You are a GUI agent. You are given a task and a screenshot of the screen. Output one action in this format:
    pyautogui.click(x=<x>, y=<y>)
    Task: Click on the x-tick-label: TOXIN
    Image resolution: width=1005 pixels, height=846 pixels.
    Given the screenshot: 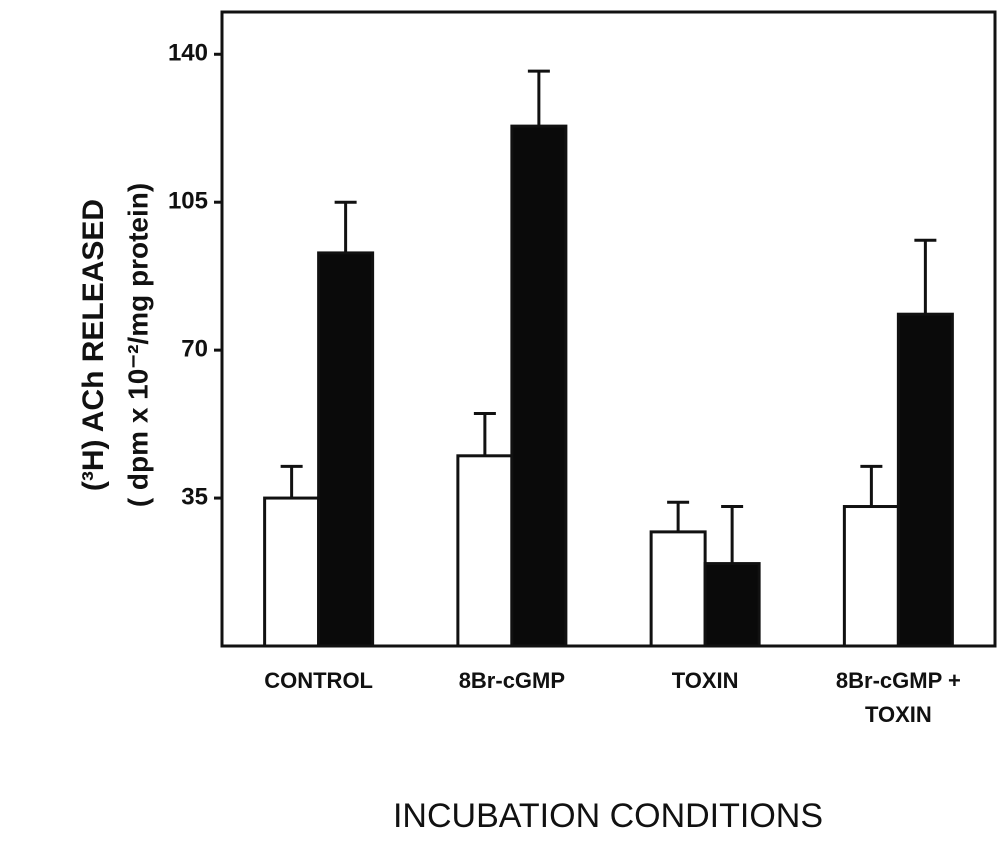 What is the action you would take?
    pyautogui.click(x=705, y=680)
    